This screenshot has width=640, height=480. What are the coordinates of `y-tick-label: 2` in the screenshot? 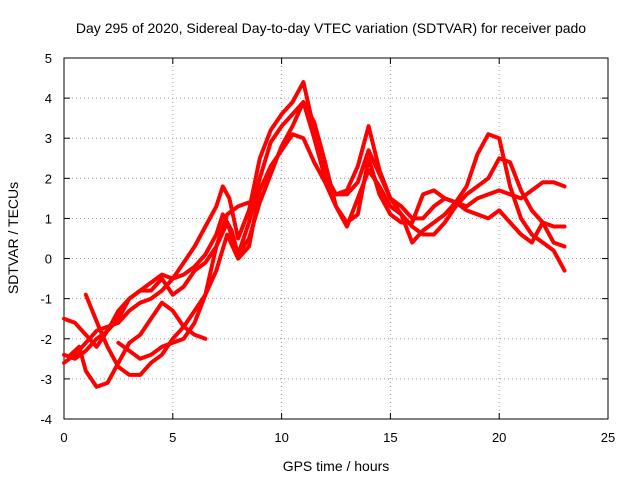 It's located at (48, 178).